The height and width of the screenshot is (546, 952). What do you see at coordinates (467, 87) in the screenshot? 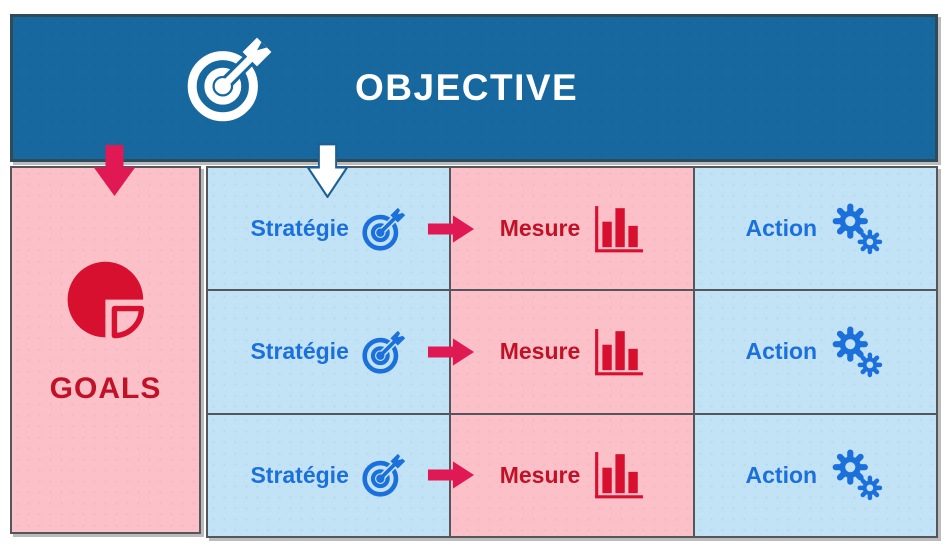
I see `objective-title: OBJECTIVE` at bounding box center [467, 87].